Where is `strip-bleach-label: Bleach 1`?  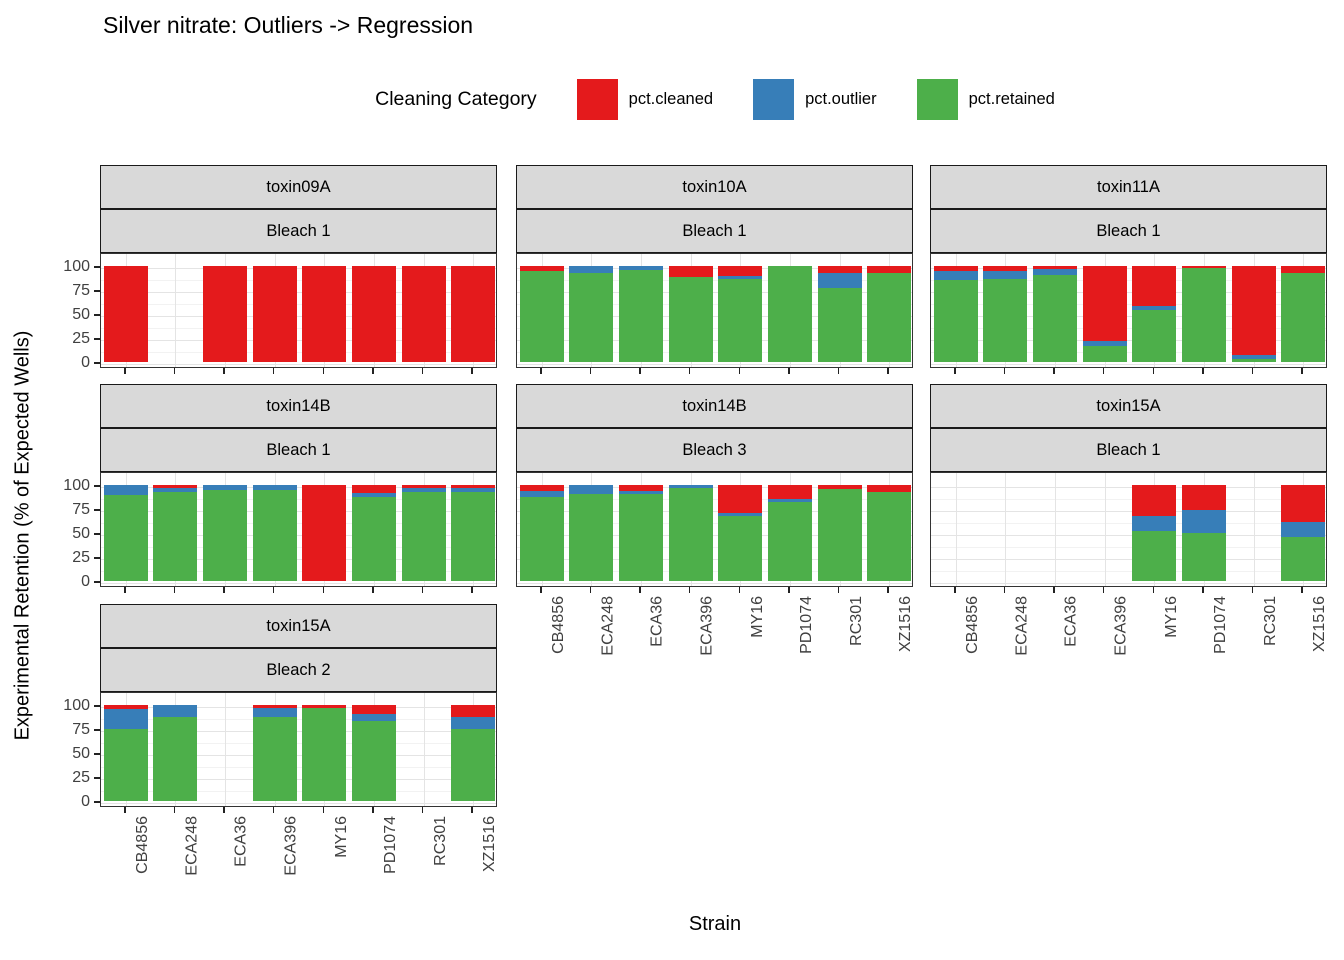 strip-bleach-label: Bleach 1 is located at coordinates (1128, 449).